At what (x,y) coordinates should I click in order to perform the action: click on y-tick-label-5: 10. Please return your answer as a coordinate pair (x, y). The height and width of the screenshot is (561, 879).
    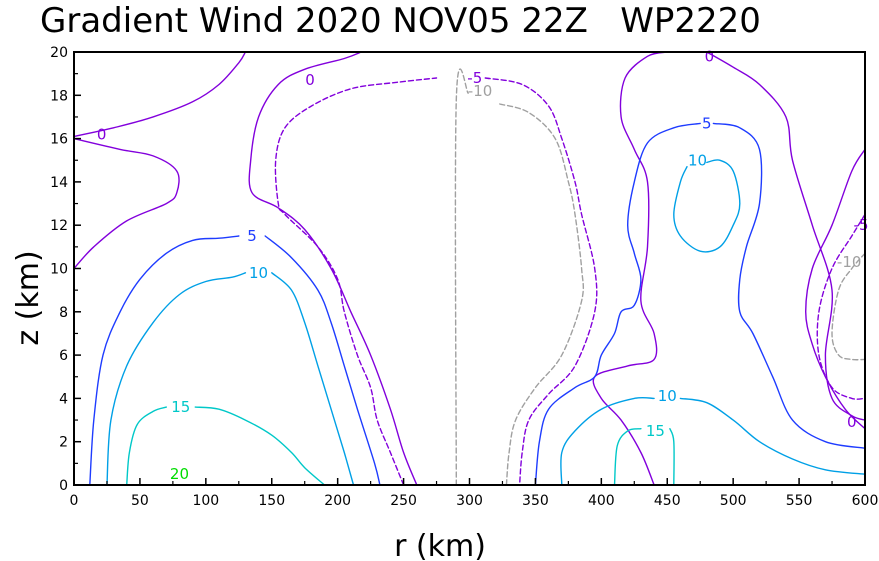
    Looking at the image, I should click on (59, 270).